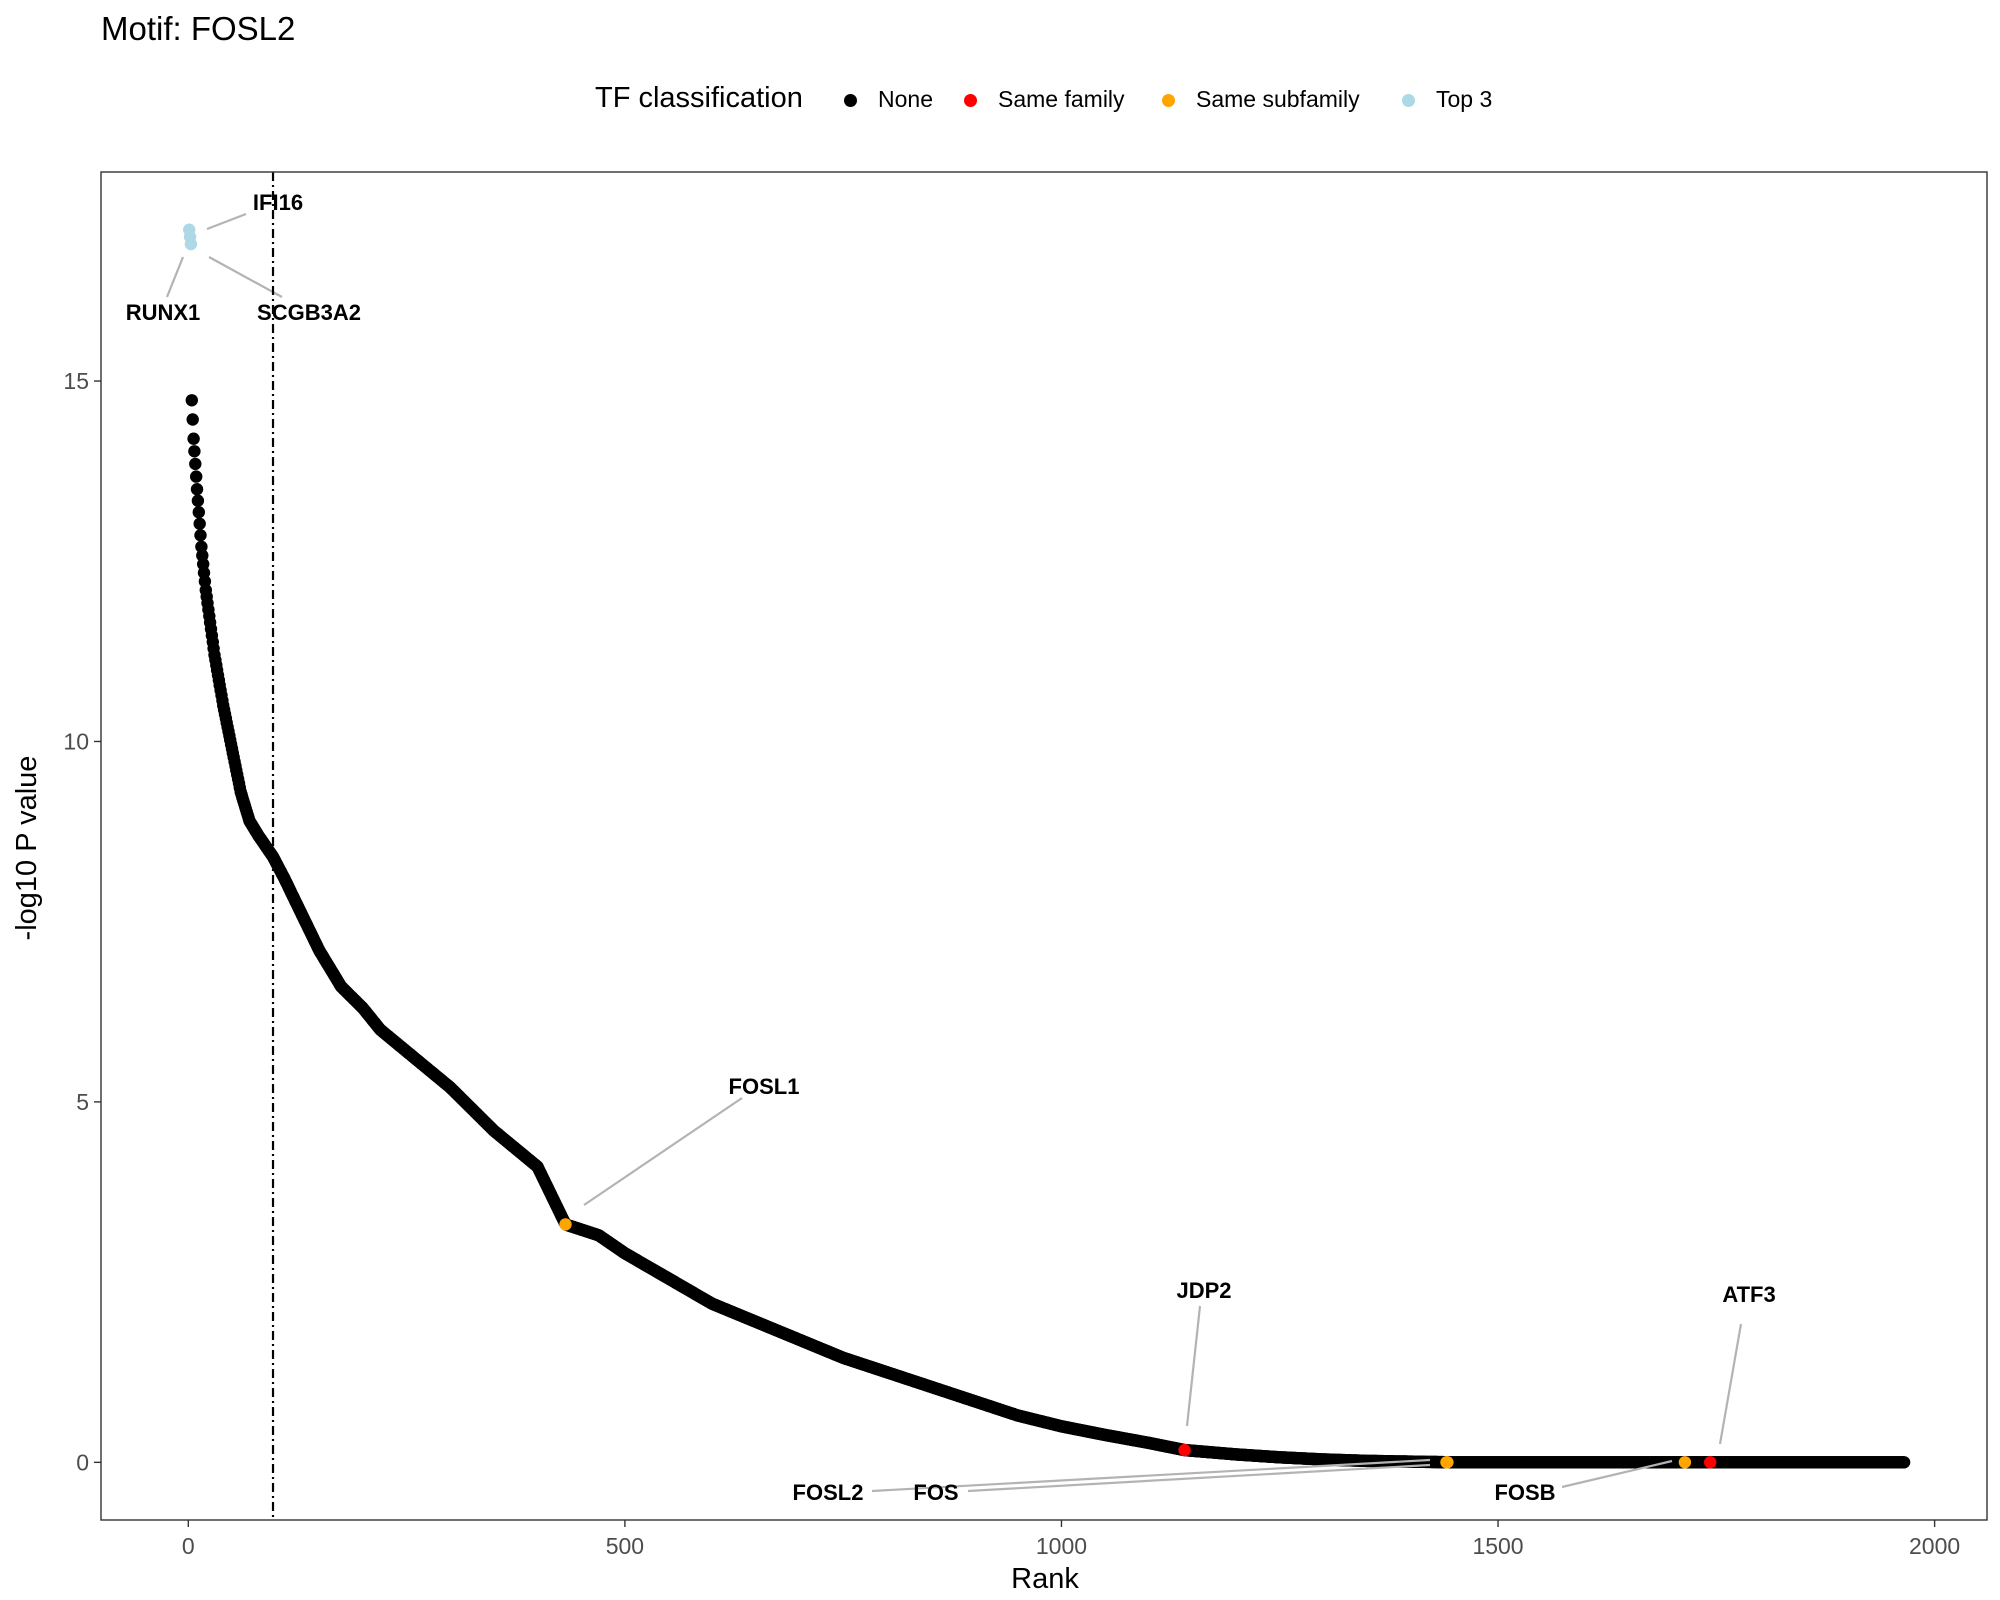  I want to click on label-connector-runx1, so click(175, 277).